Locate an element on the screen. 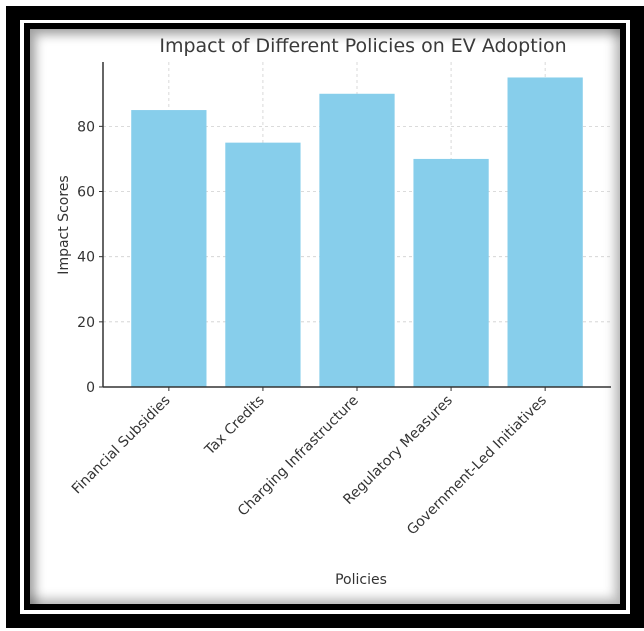 The height and width of the screenshot is (631, 644). y-tick-label: 80 is located at coordinates (86, 127).